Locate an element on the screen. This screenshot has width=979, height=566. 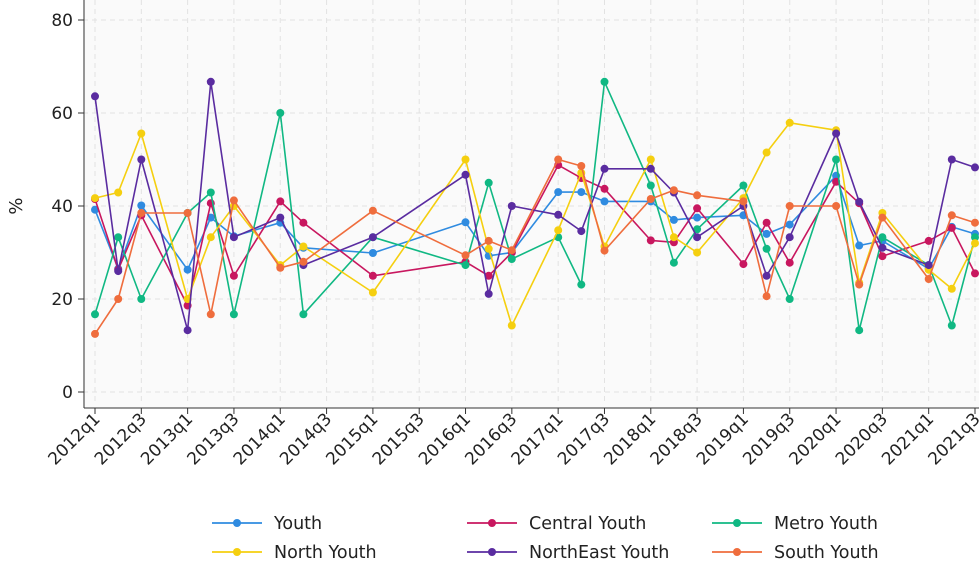
legend-label: Central Youth is located at coordinates (587, 524).